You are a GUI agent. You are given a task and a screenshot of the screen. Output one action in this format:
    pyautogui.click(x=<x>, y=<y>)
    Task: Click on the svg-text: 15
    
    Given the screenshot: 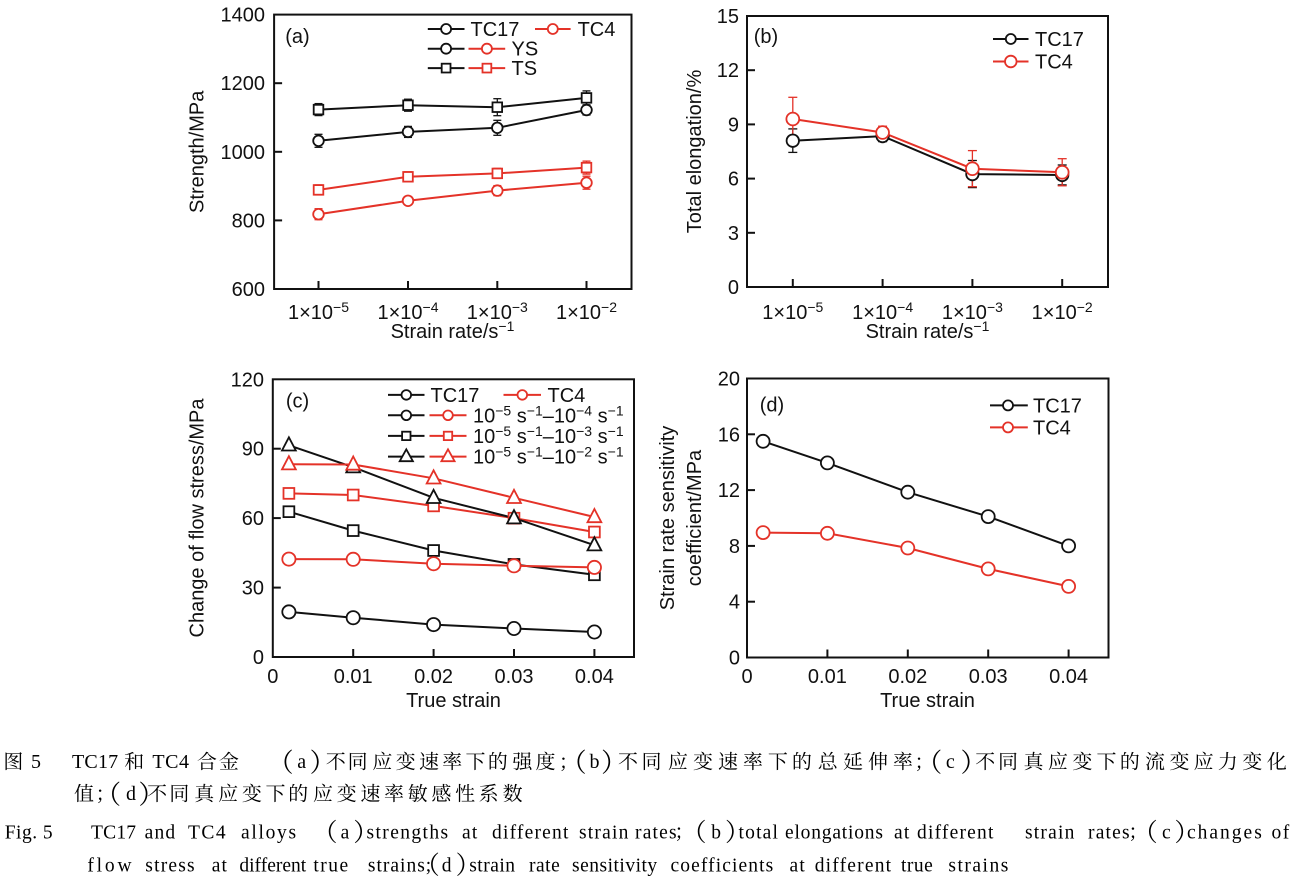 What is the action you would take?
    pyautogui.click(x=728, y=17)
    